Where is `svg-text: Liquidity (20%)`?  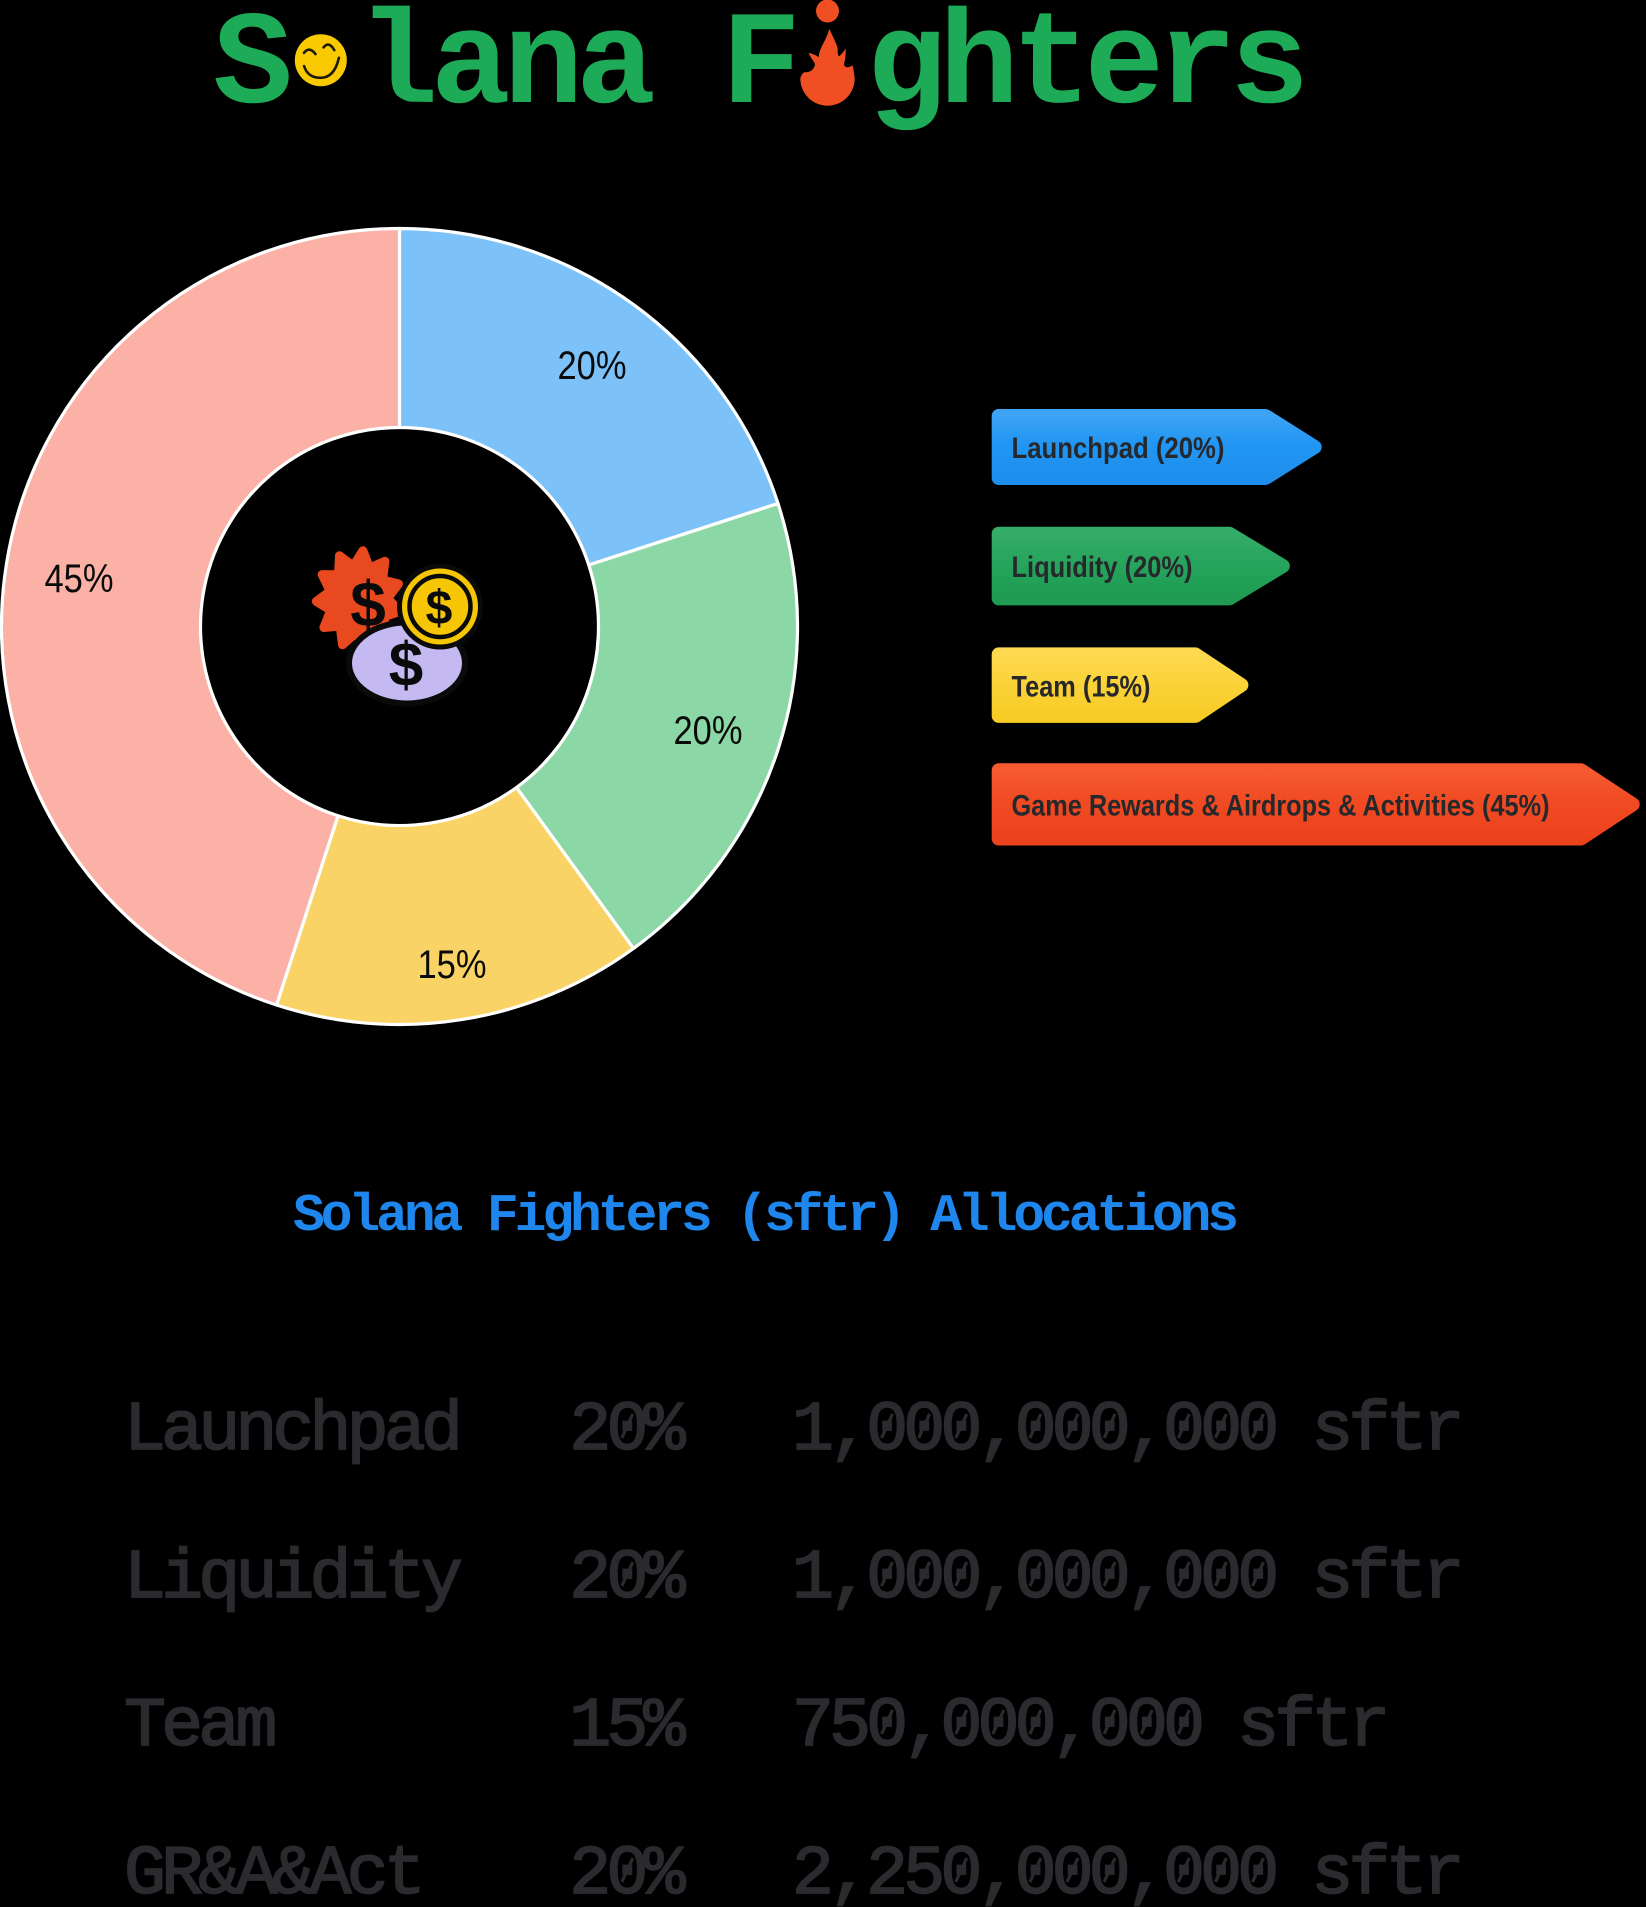 svg-text: Liquidity (20%) is located at coordinates (1102, 567).